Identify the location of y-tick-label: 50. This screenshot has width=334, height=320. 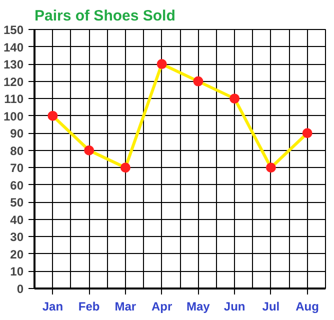
(17, 203).